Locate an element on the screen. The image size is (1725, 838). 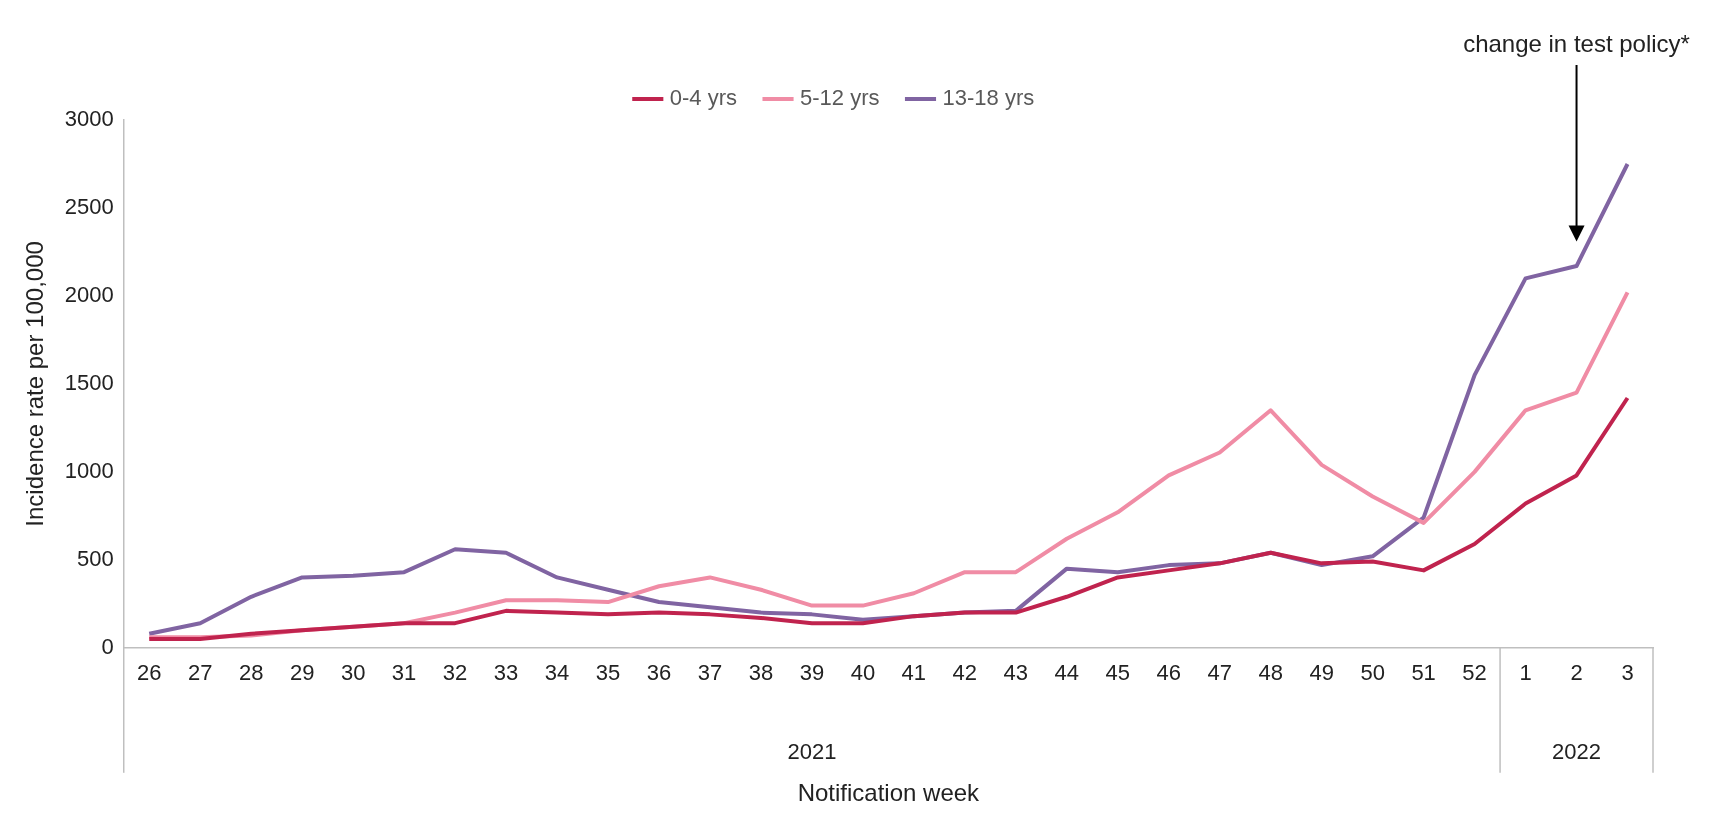
x-tick-label: 45 is located at coordinates (1117, 673).